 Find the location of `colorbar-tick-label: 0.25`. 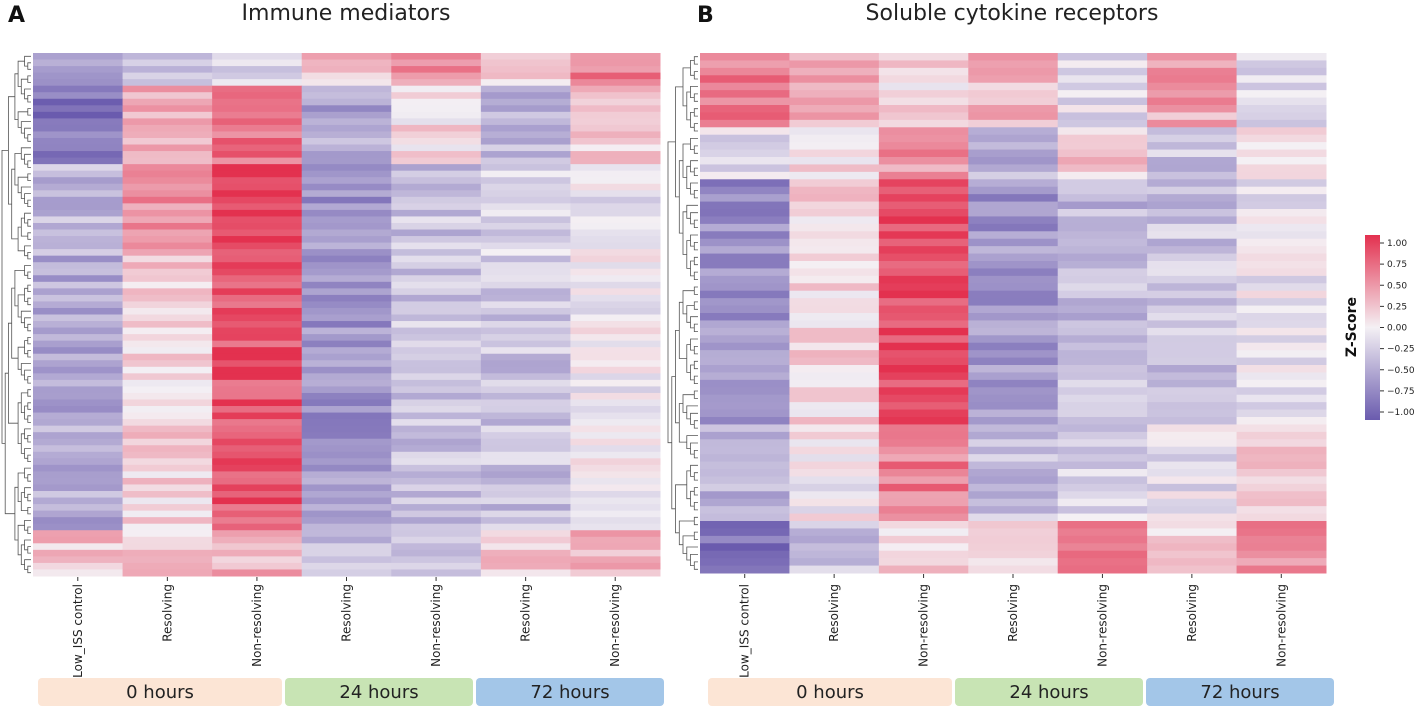

colorbar-tick-label: 0.25 is located at coordinates (1397, 307).